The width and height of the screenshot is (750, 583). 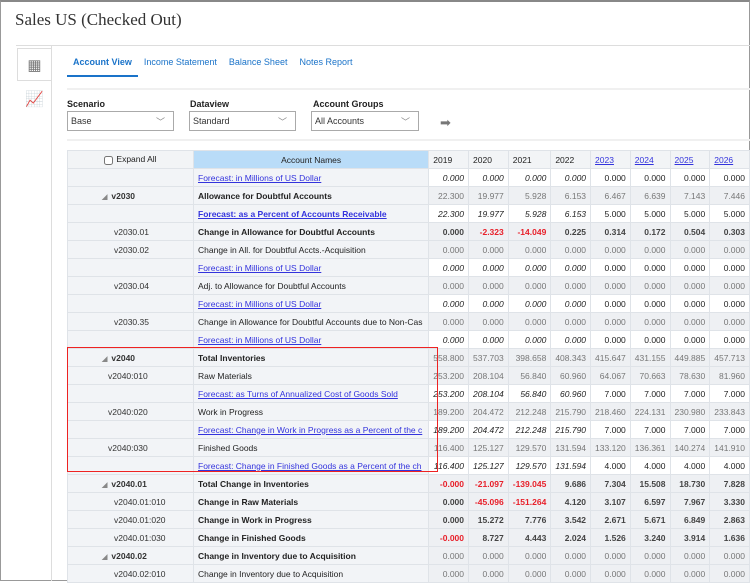 What do you see at coordinates (123, 195) in the screenshot?
I see `account-code-text: v2030` at bounding box center [123, 195].